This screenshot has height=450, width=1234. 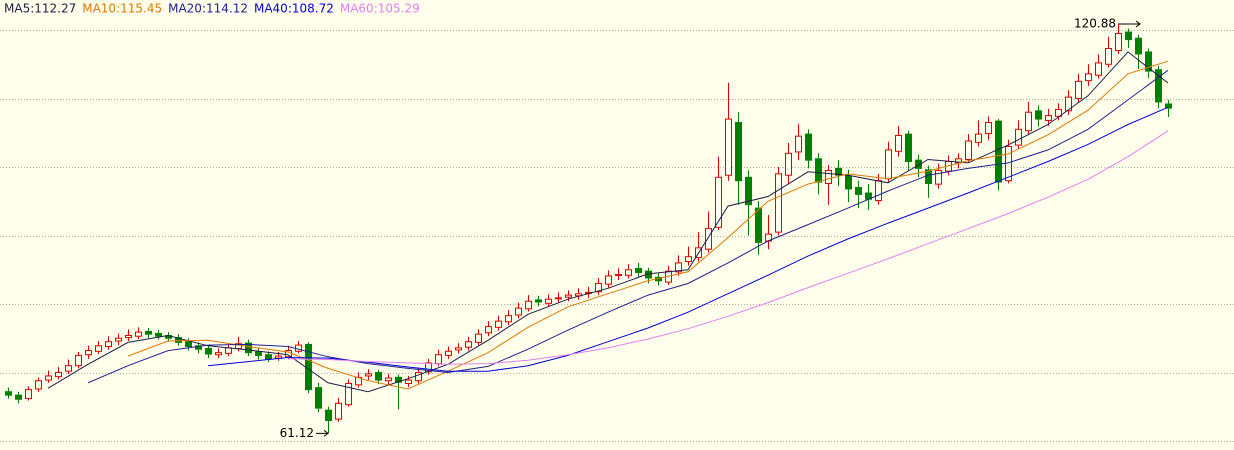 I want to click on max-arrow, so click(x=1129, y=24).